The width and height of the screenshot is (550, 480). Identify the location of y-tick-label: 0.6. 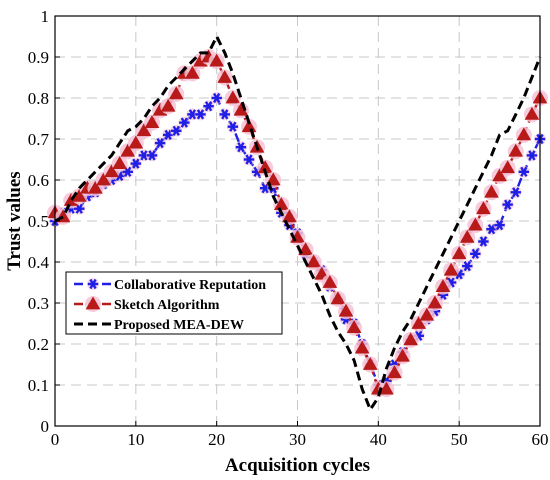
(38, 180).